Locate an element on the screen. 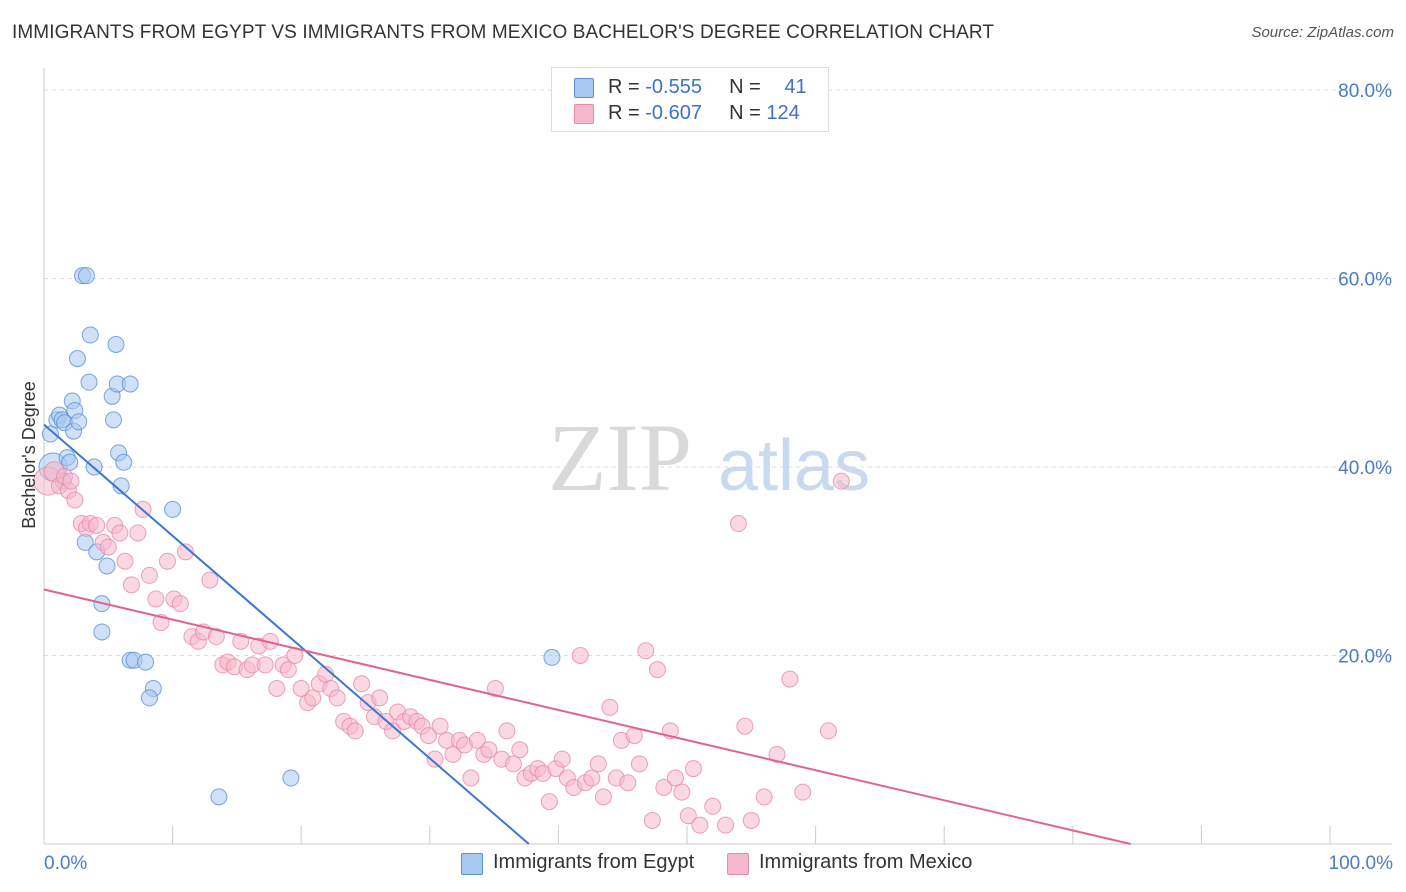 This screenshot has height=892, width=1406. legend-egypt-n-label: N = is located at coordinates (748, 87).